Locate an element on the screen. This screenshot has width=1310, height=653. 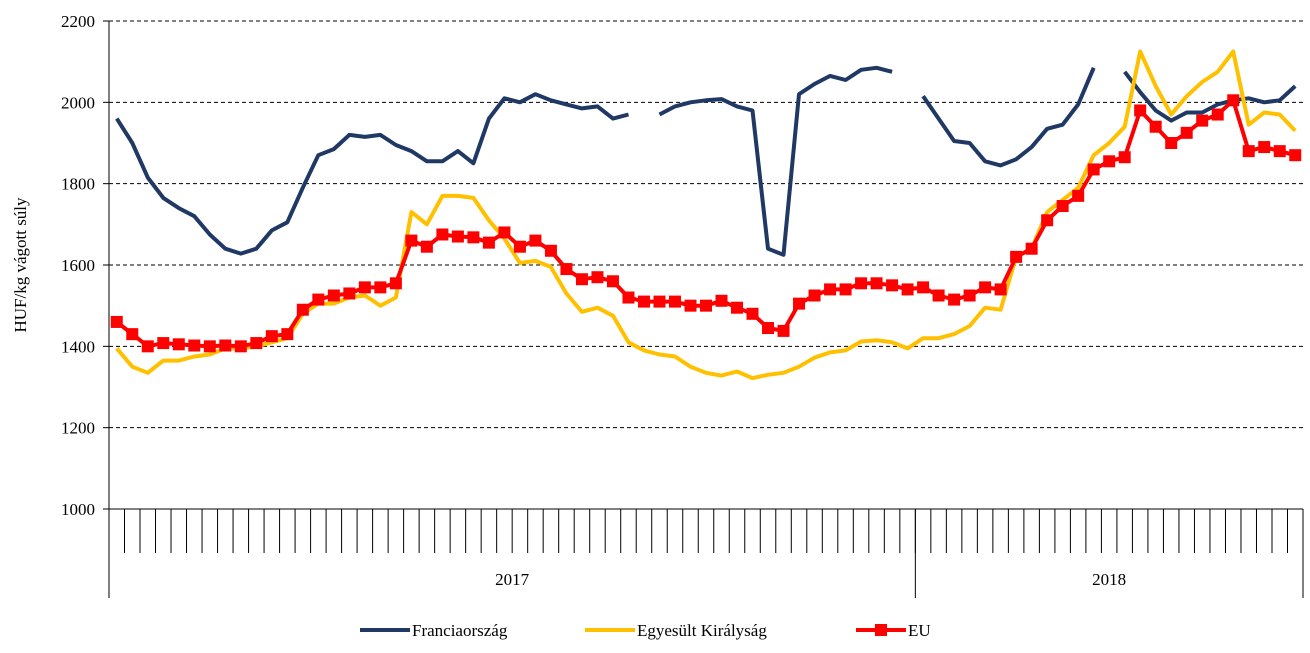
legend-label: Egyesült Királyság is located at coordinates (702, 630).